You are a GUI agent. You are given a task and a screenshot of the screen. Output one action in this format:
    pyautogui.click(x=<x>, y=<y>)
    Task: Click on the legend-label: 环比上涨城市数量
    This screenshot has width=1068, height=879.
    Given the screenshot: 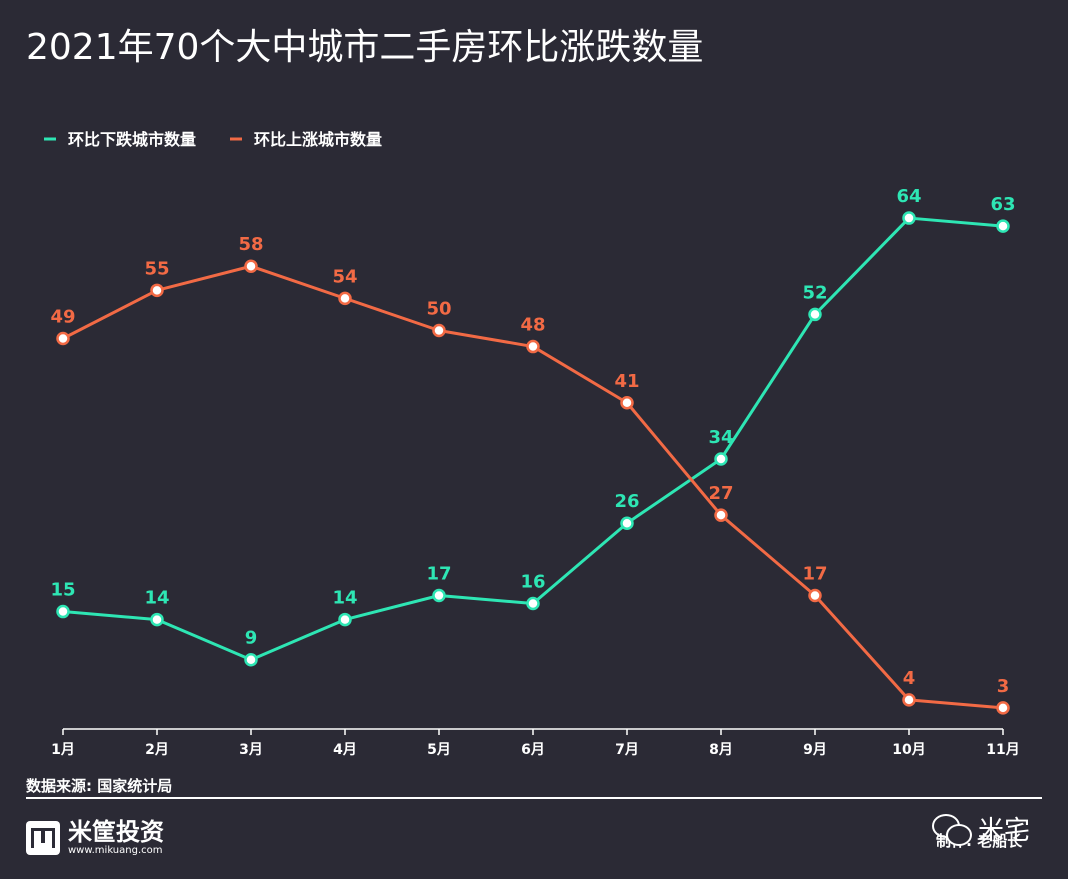 What is the action you would take?
    pyautogui.click(x=318, y=139)
    